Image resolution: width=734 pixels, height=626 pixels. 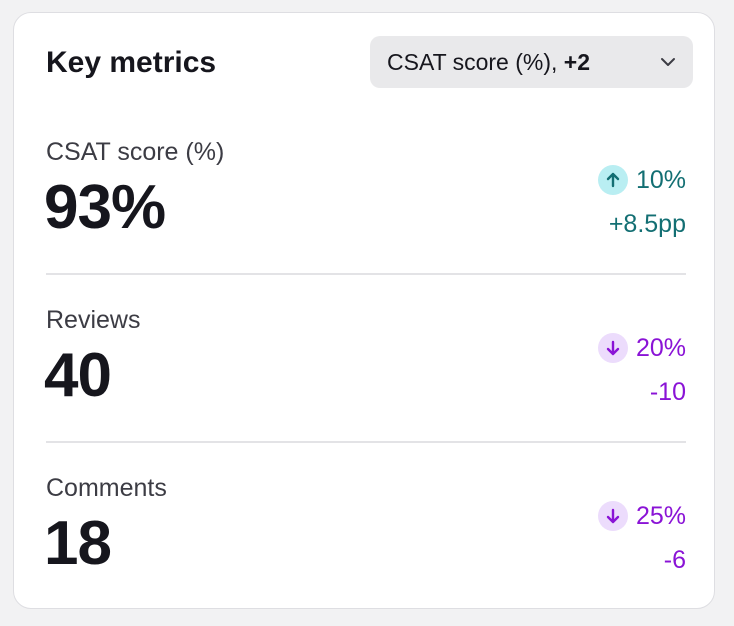 I want to click on delta-percent: 20%, so click(x=660, y=348).